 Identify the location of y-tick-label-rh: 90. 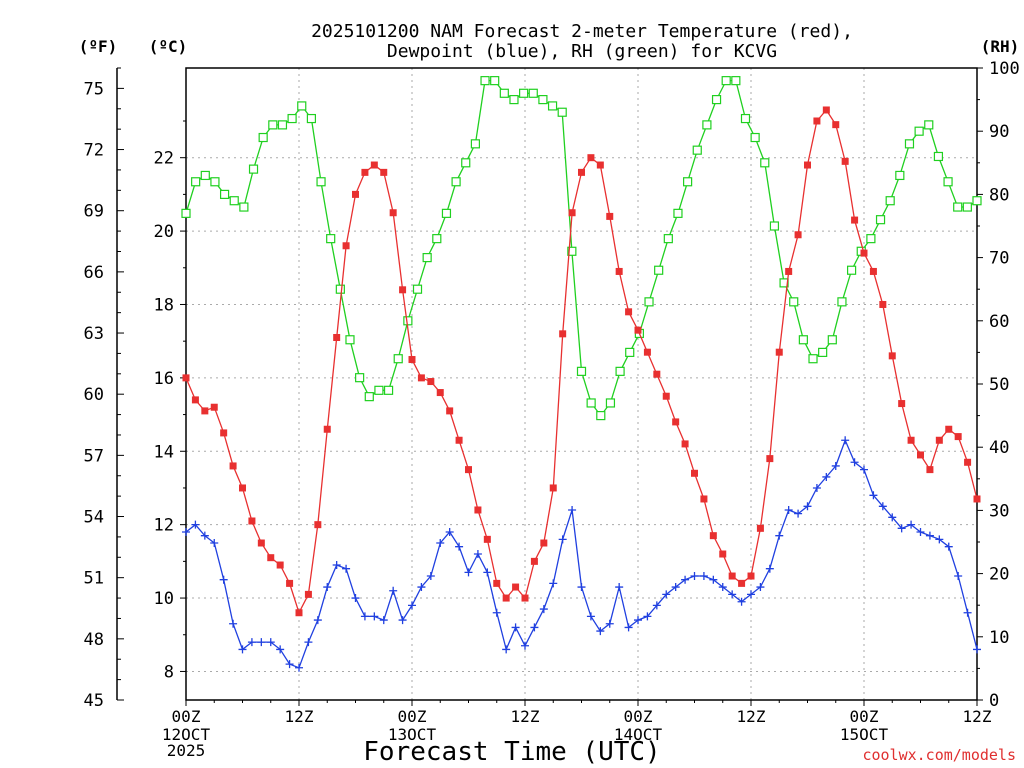
(999, 132).